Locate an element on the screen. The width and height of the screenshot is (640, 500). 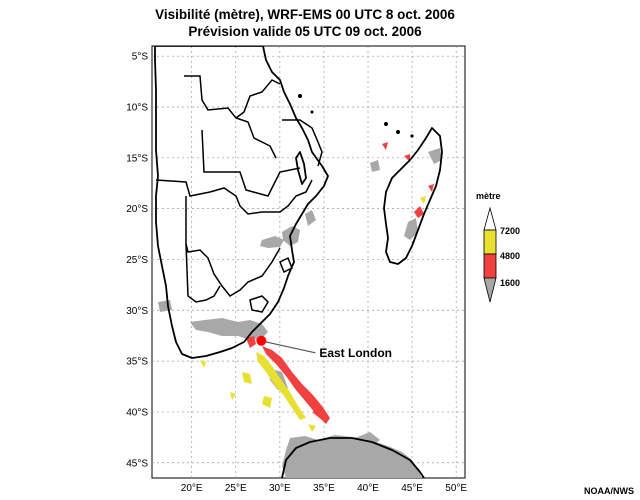
islands is located at coordinates (356, 116).